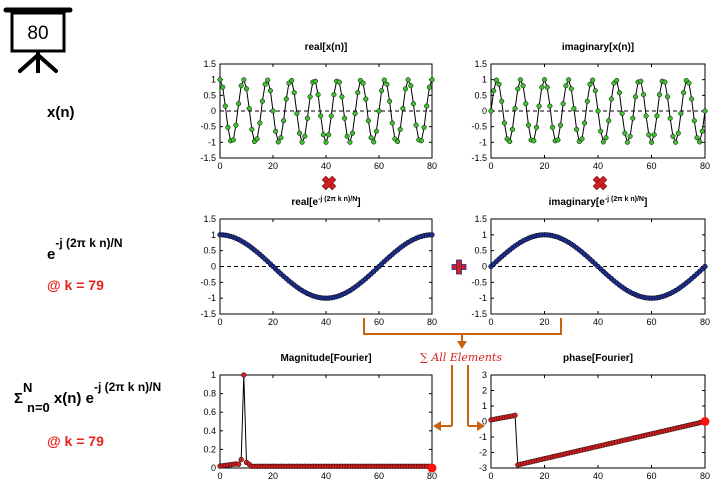 Image resolution: width=713 pixels, height=489 pixels. I want to click on chart-title-main: real[e, so click(304, 202).